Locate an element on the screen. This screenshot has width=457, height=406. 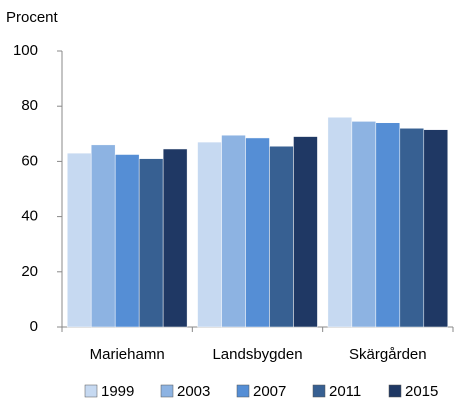
legend-label: 2015 is located at coordinates (421, 391).